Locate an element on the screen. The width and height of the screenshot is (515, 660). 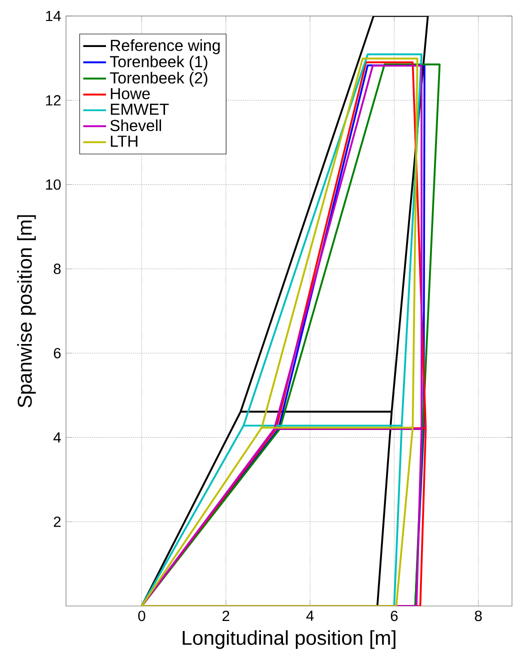
y-tick-label: 14 is located at coordinates (53, 16).